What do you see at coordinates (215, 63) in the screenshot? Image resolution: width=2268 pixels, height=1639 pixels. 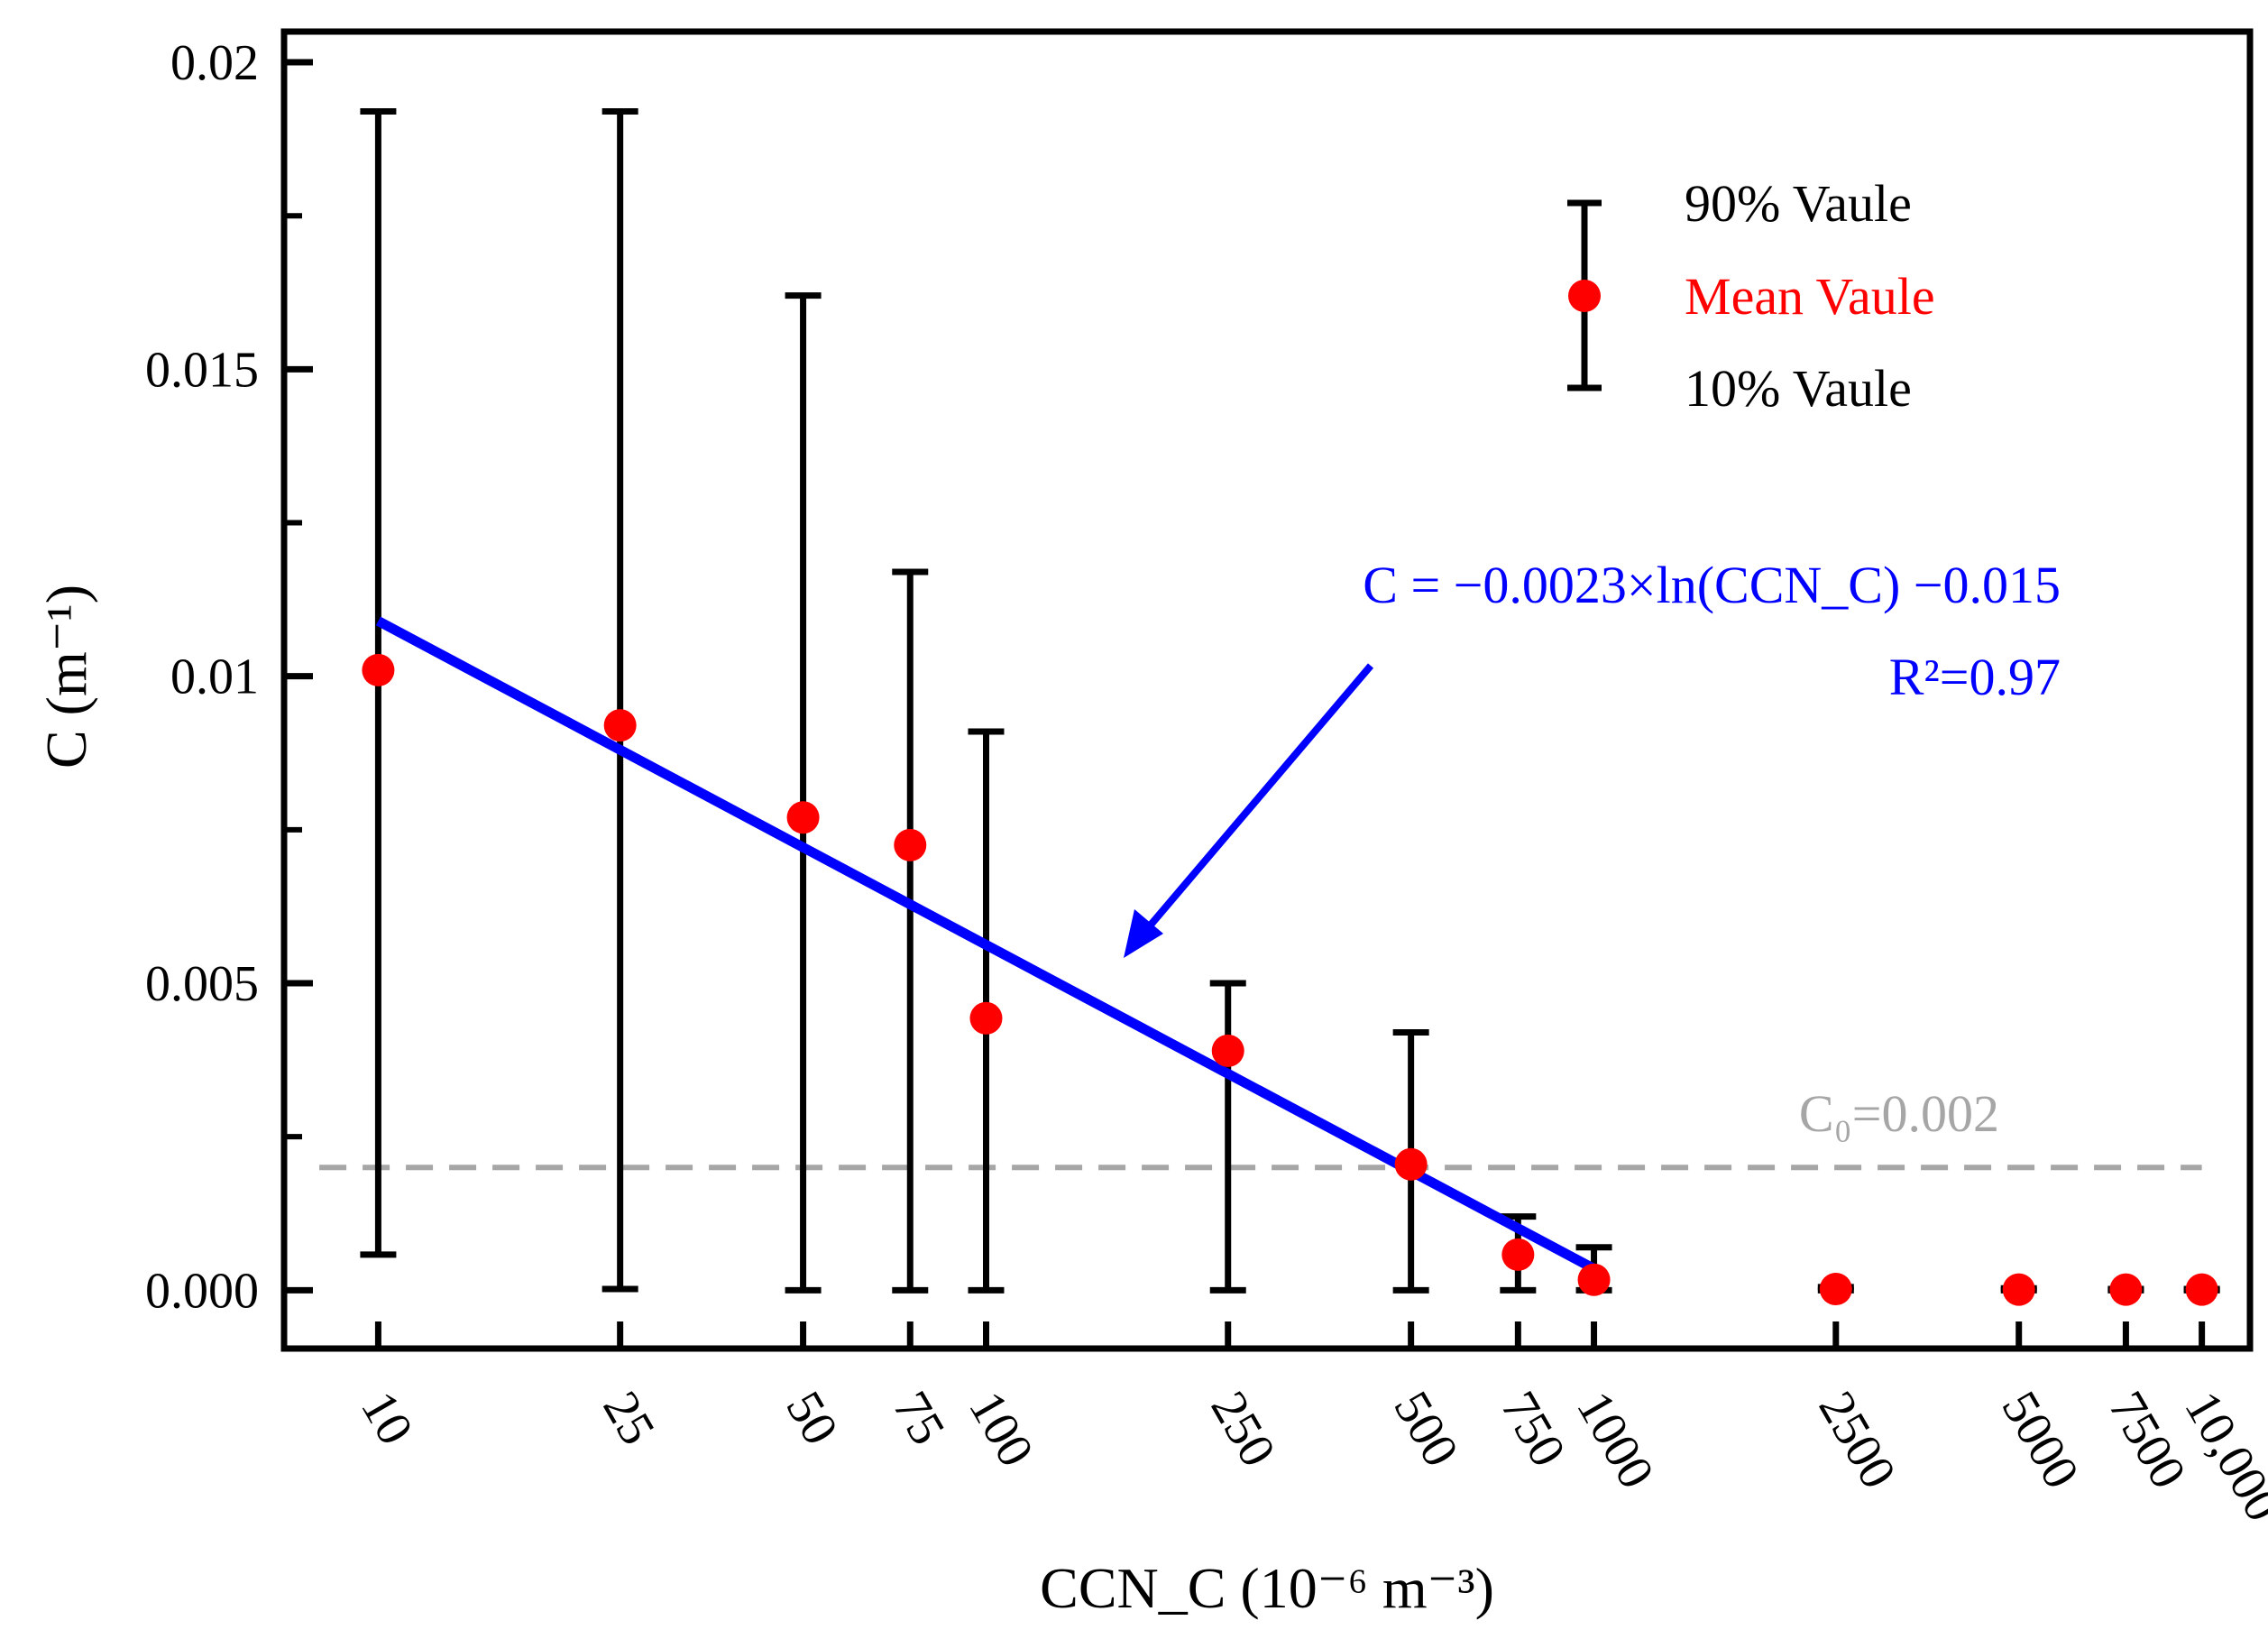 I see `y-tick-label: 0.02` at bounding box center [215, 63].